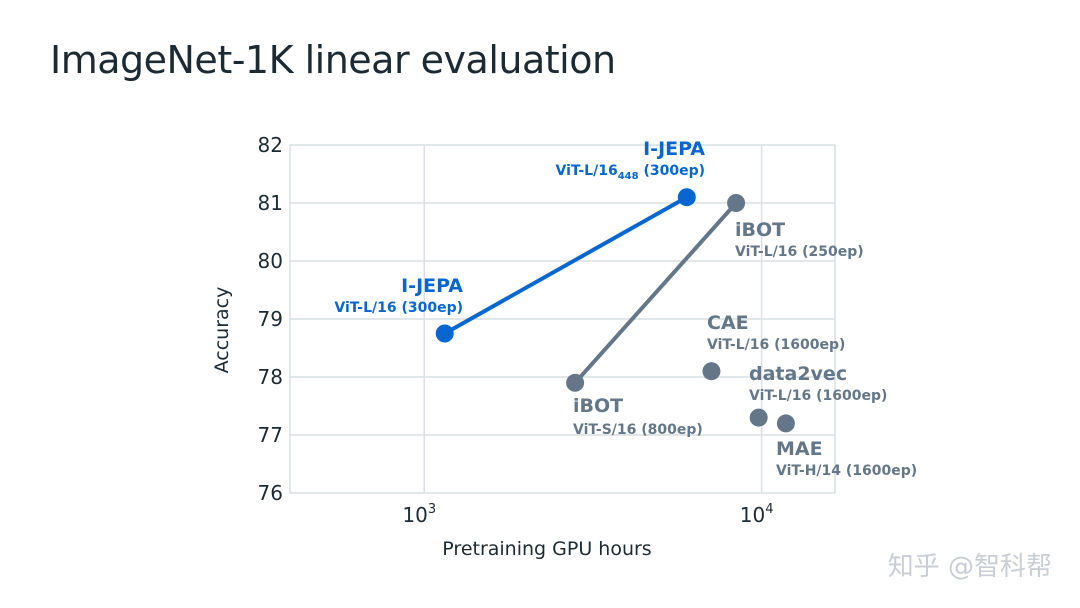 This screenshot has width=1080, height=608. Describe the element at coordinates (656, 293) in the screenshot. I see `ibot-series-line` at that location.